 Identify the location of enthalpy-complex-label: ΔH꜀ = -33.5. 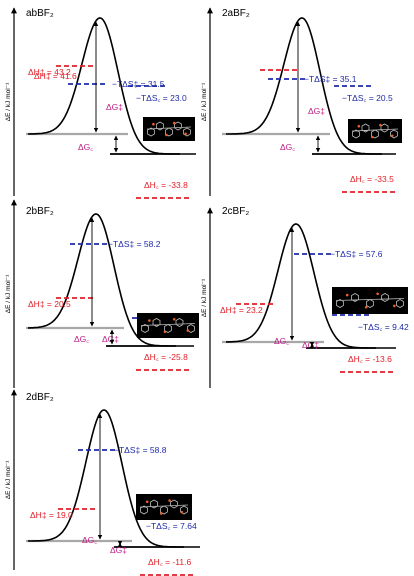
(372, 179).